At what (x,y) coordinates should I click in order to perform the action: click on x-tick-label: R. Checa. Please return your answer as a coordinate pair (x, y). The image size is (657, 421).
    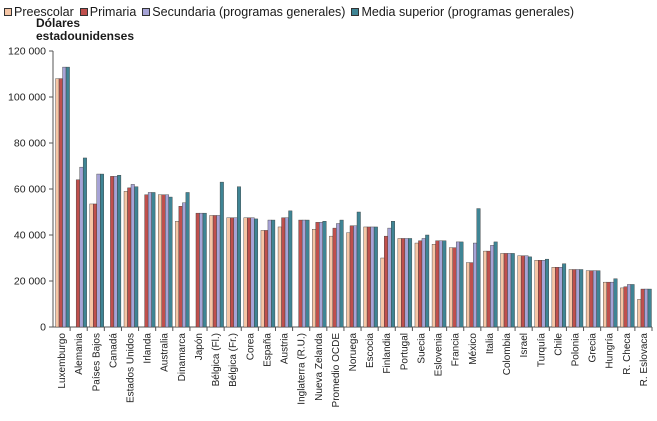
    Looking at the image, I should click on (627, 354).